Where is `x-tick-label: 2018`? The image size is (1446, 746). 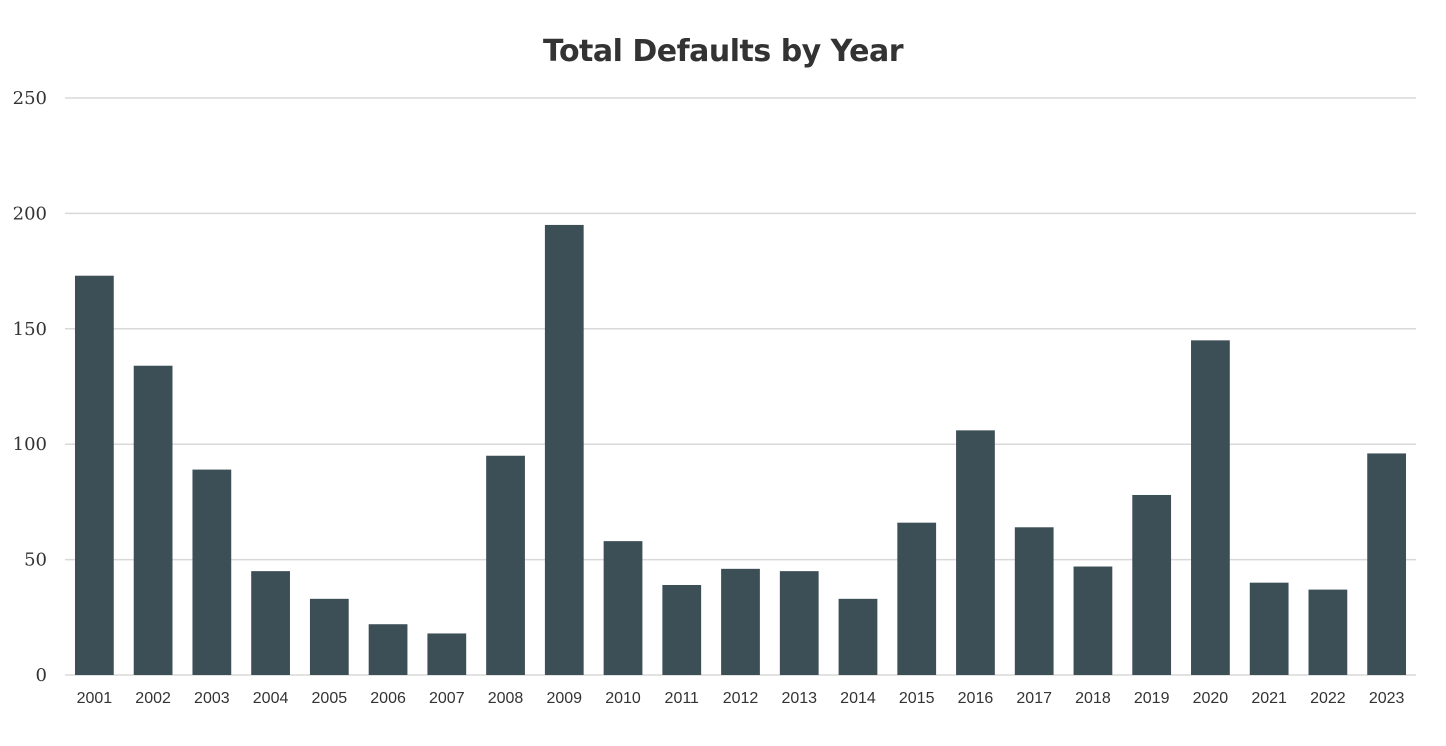 x-tick-label: 2018 is located at coordinates (1093, 698).